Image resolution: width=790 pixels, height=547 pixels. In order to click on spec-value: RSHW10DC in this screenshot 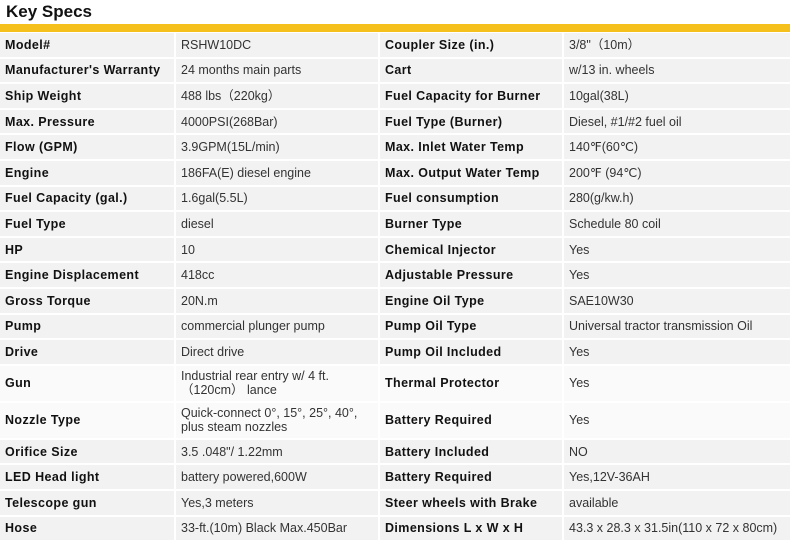, I will do `click(277, 45)`.